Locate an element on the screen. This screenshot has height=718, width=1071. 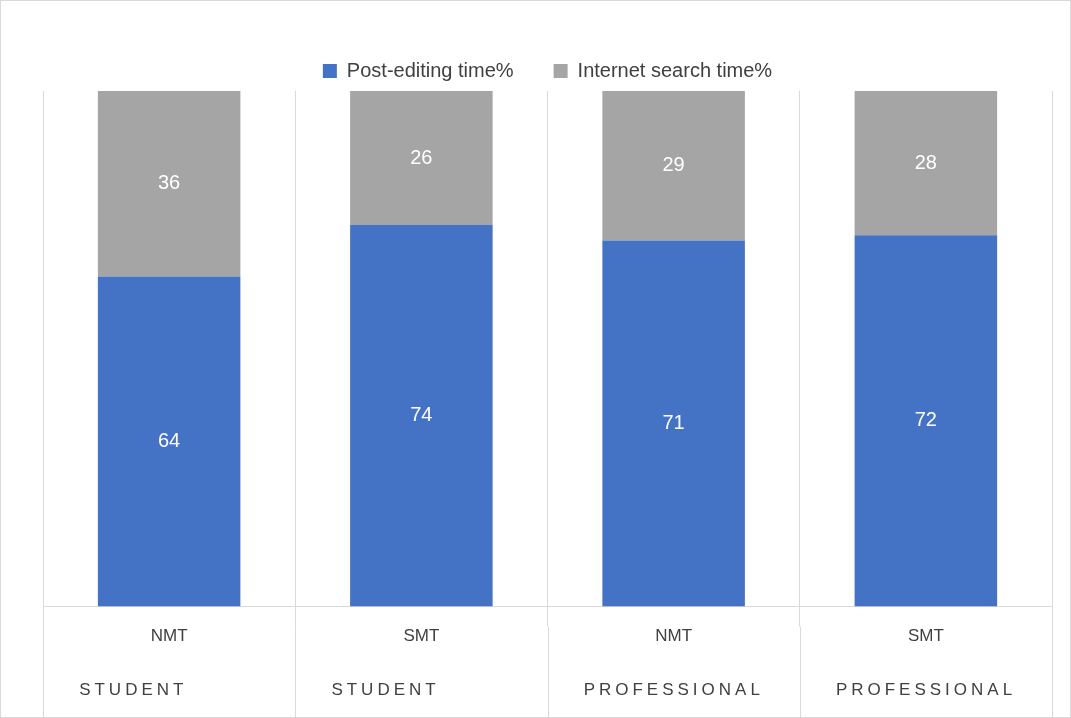
legend-label: Post-editing time% is located at coordinates (430, 69).